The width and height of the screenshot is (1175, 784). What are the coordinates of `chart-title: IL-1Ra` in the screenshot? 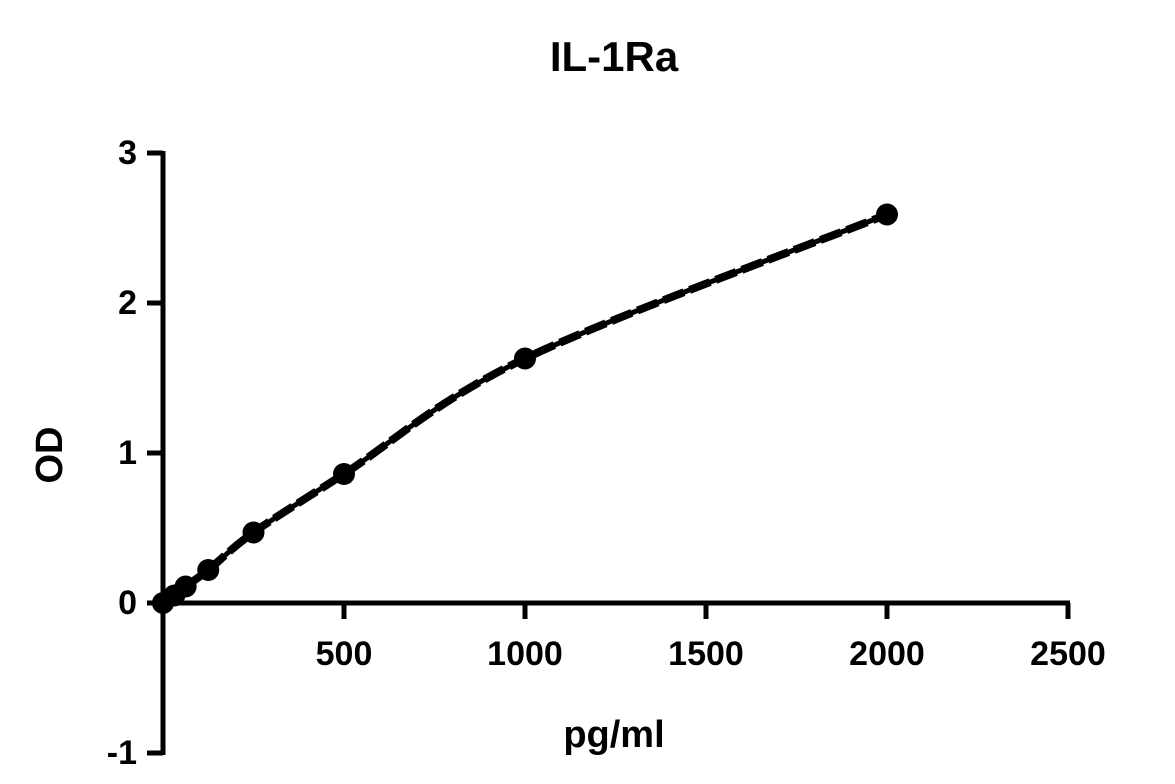 It's located at (614, 56).